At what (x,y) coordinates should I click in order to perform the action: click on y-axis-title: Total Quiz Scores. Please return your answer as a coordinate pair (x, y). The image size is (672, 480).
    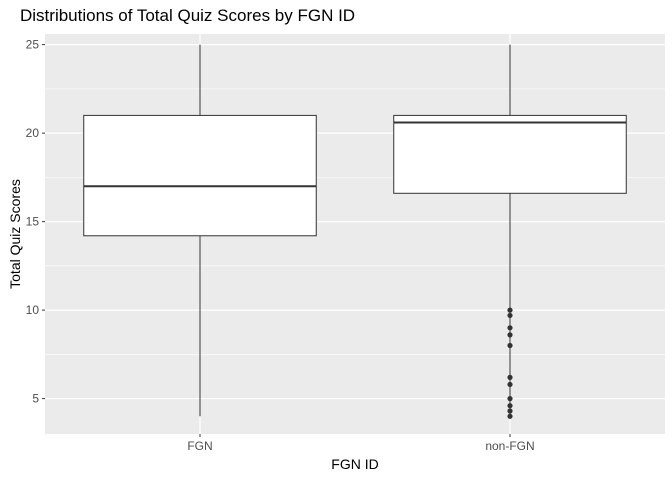
    Looking at the image, I should click on (15, 234).